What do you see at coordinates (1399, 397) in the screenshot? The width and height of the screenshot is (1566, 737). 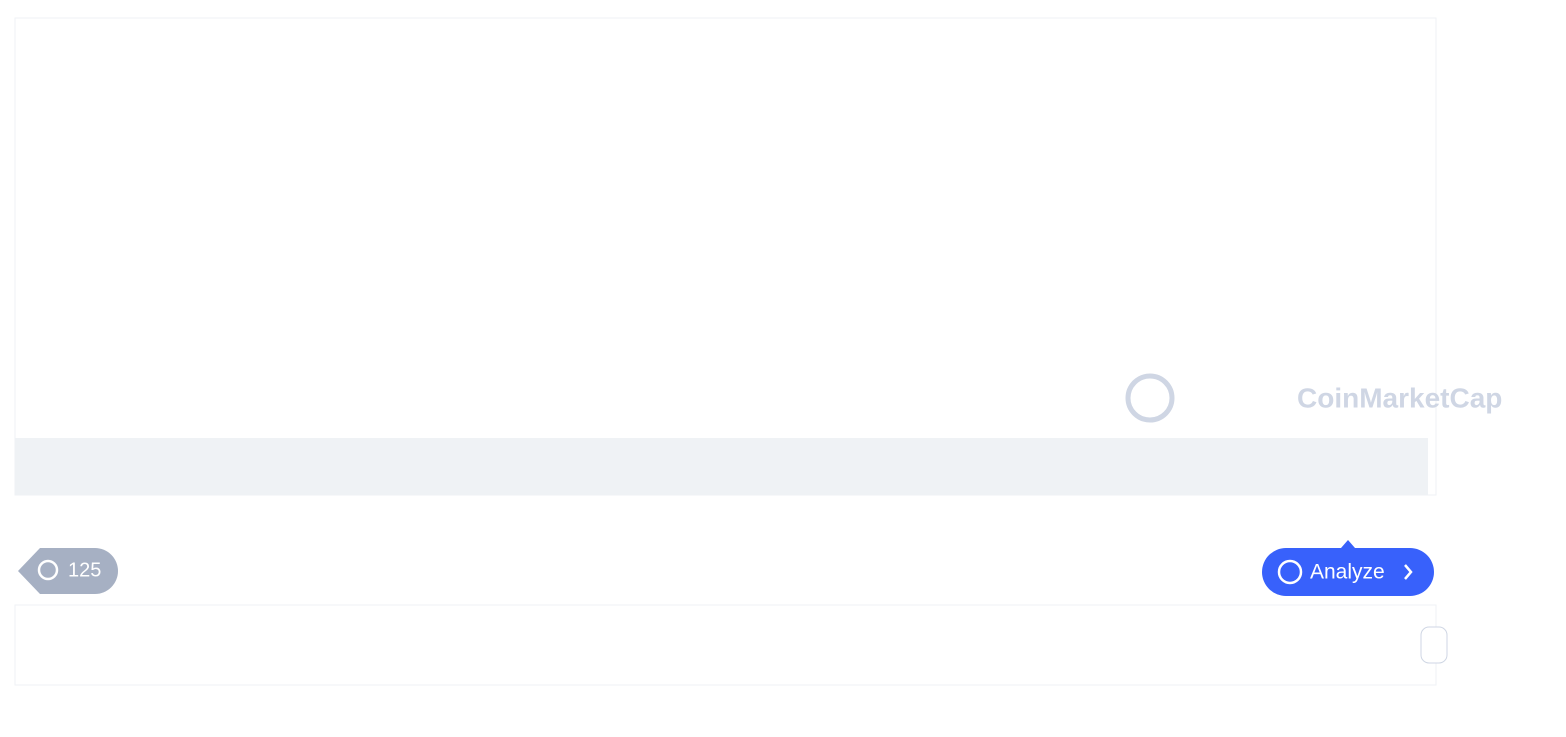 I see `watermark: CoinMarketCap` at bounding box center [1399, 397].